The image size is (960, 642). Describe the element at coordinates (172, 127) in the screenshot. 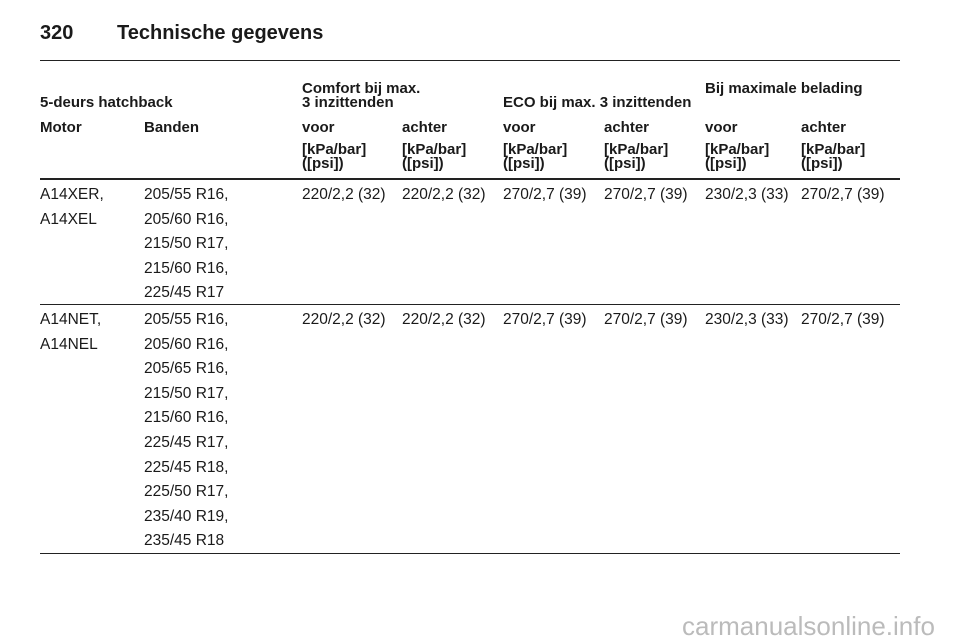

I see `column-header: Banden` at that location.